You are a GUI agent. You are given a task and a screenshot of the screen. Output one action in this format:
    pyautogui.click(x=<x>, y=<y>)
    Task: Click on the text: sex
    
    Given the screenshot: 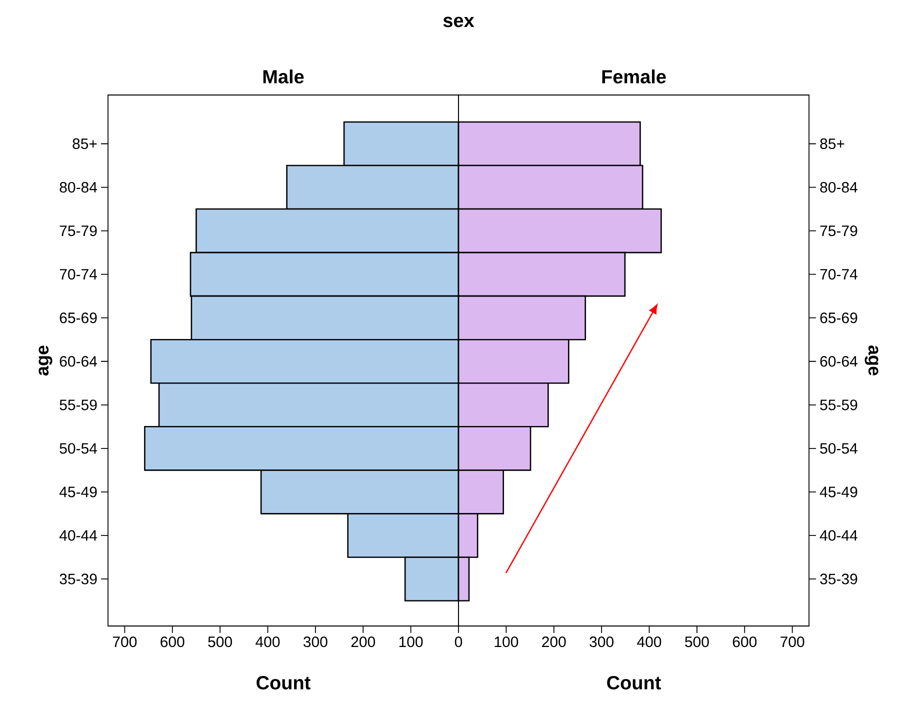 What is the action you would take?
    pyautogui.click(x=458, y=22)
    